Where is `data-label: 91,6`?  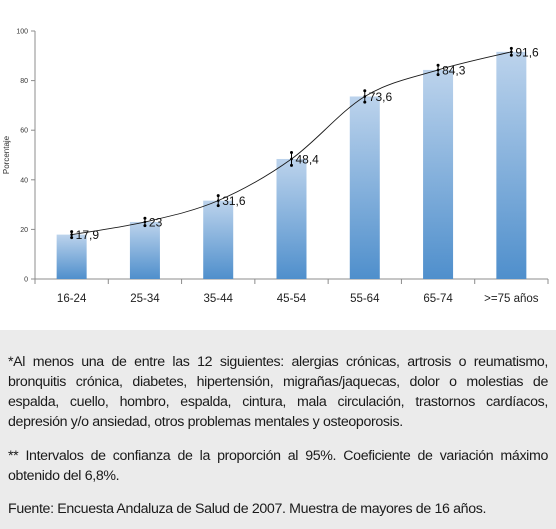
data-label: 91,6 is located at coordinates (527, 52).